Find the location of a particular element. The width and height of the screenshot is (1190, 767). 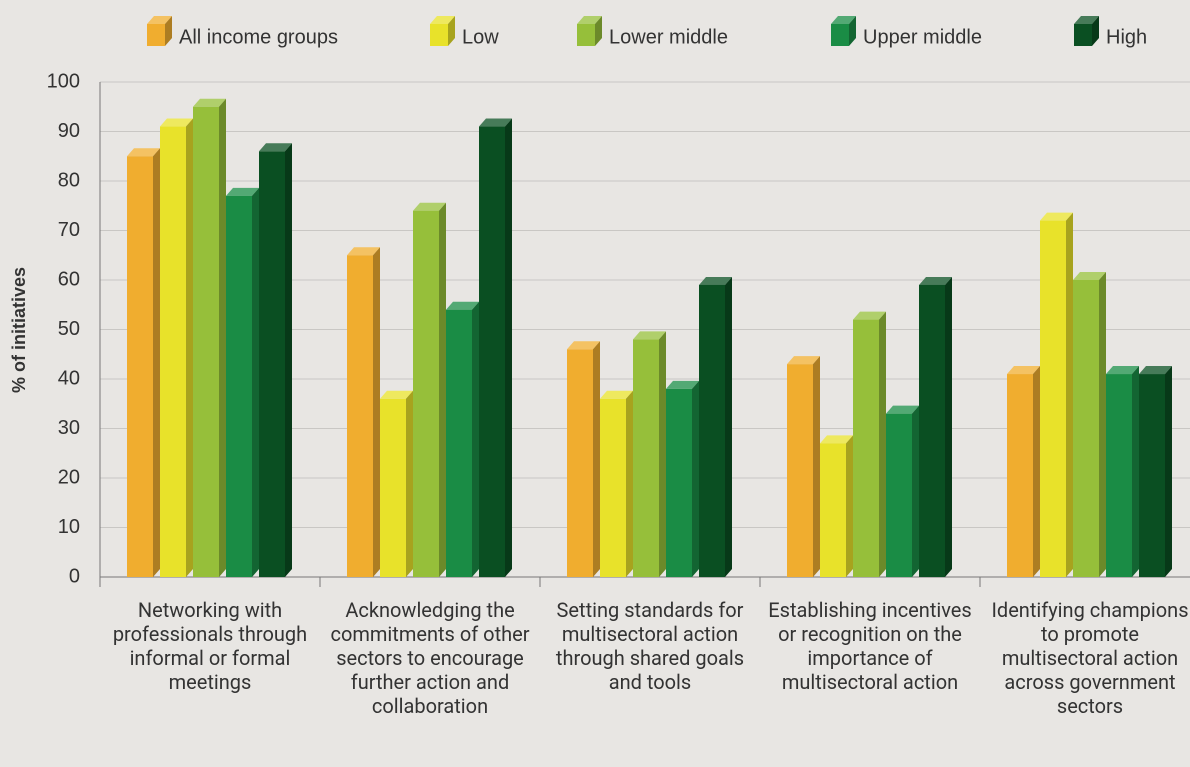

y-tick-label: 60 is located at coordinates (69, 279).